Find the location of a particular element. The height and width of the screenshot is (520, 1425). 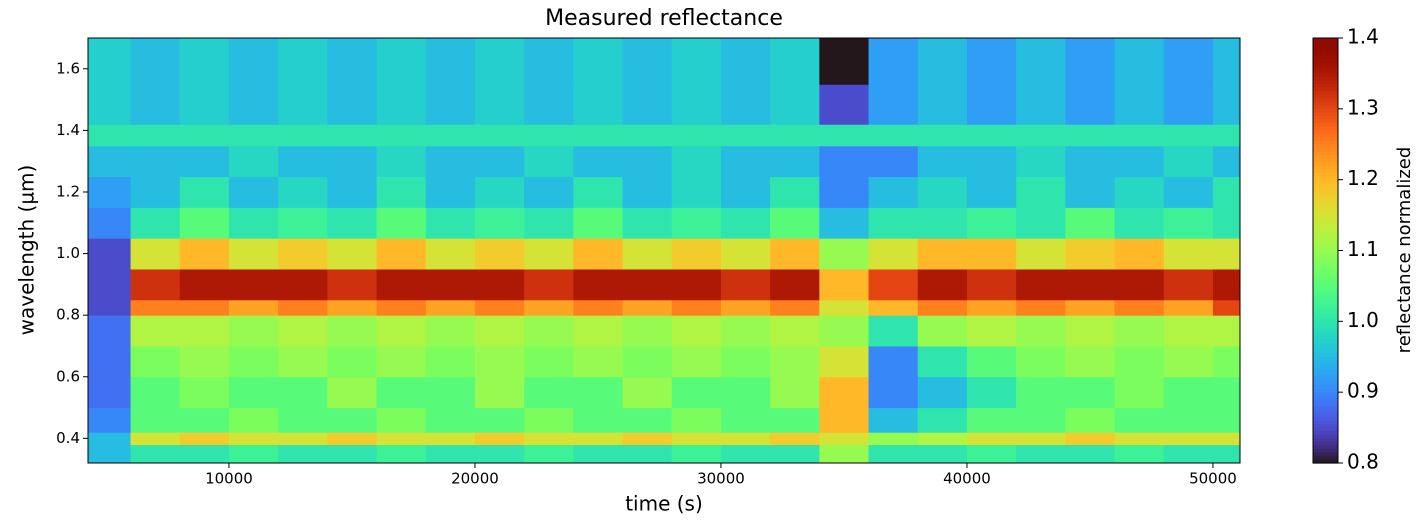

x-tick-label: 30000 is located at coordinates (721, 479).